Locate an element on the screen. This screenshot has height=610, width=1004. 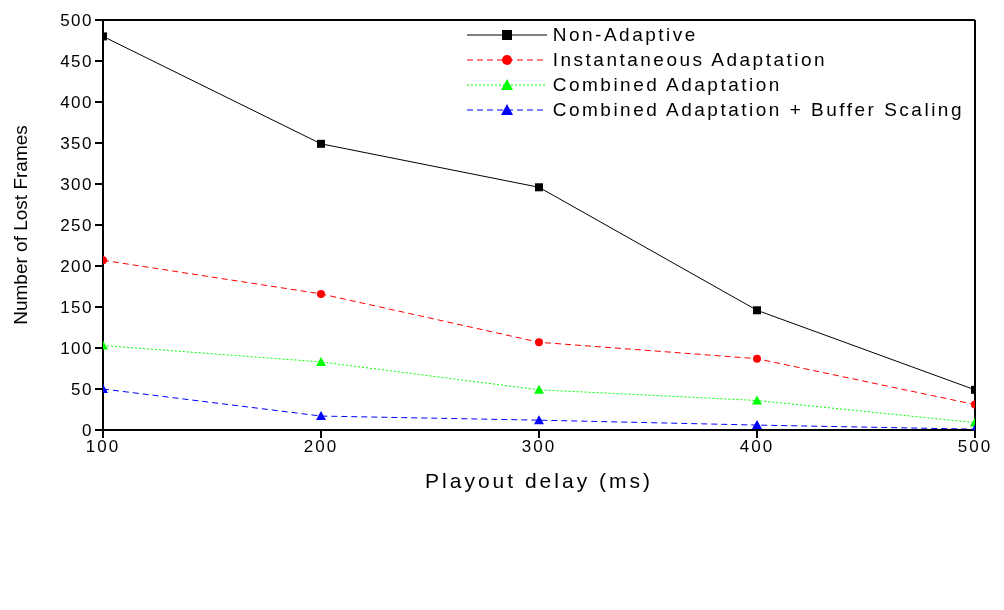
y-tick-label: 100 is located at coordinates (76, 349).